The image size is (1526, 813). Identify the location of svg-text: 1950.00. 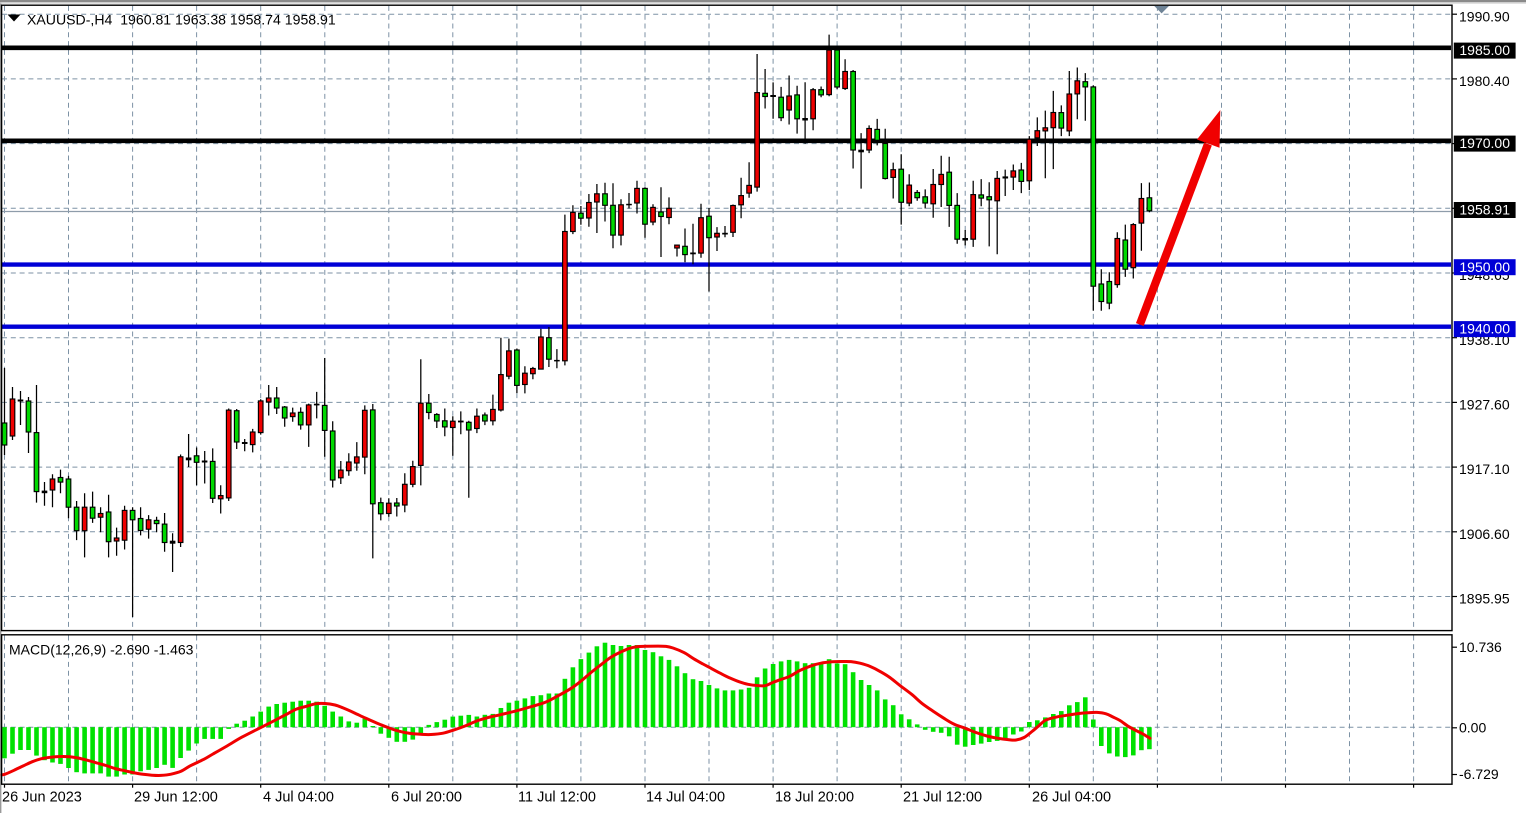
(1484, 267).